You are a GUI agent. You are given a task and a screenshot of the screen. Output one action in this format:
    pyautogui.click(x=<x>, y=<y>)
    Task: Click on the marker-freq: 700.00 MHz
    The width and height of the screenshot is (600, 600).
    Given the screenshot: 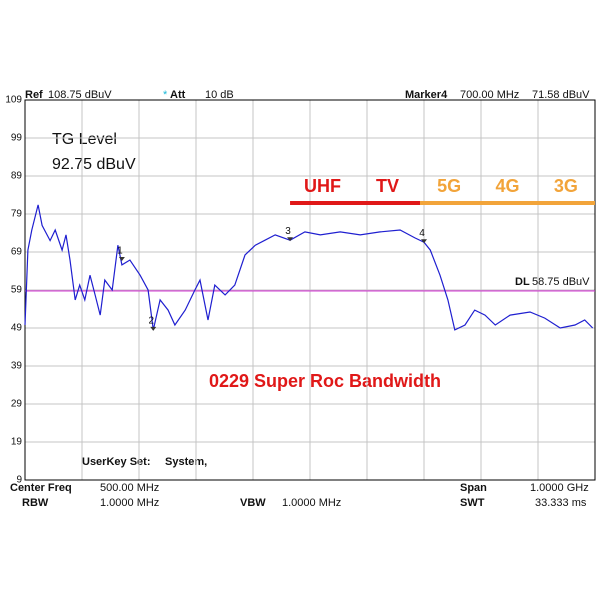 What is the action you would take?
    pyautogui.click(x=489, y=95)
    